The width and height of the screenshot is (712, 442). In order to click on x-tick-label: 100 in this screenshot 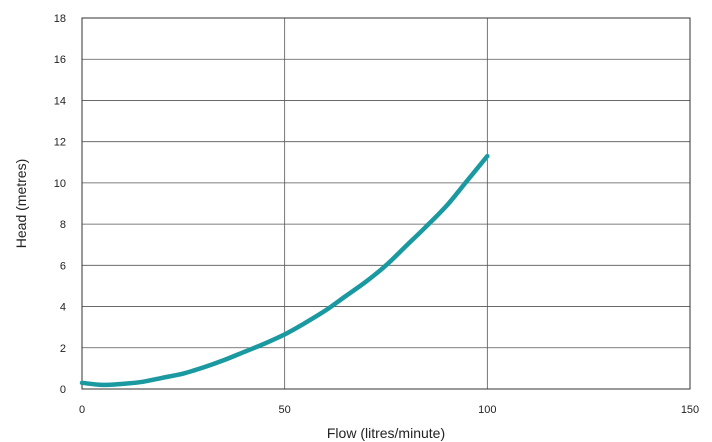, I will do `click(487, 410)`.